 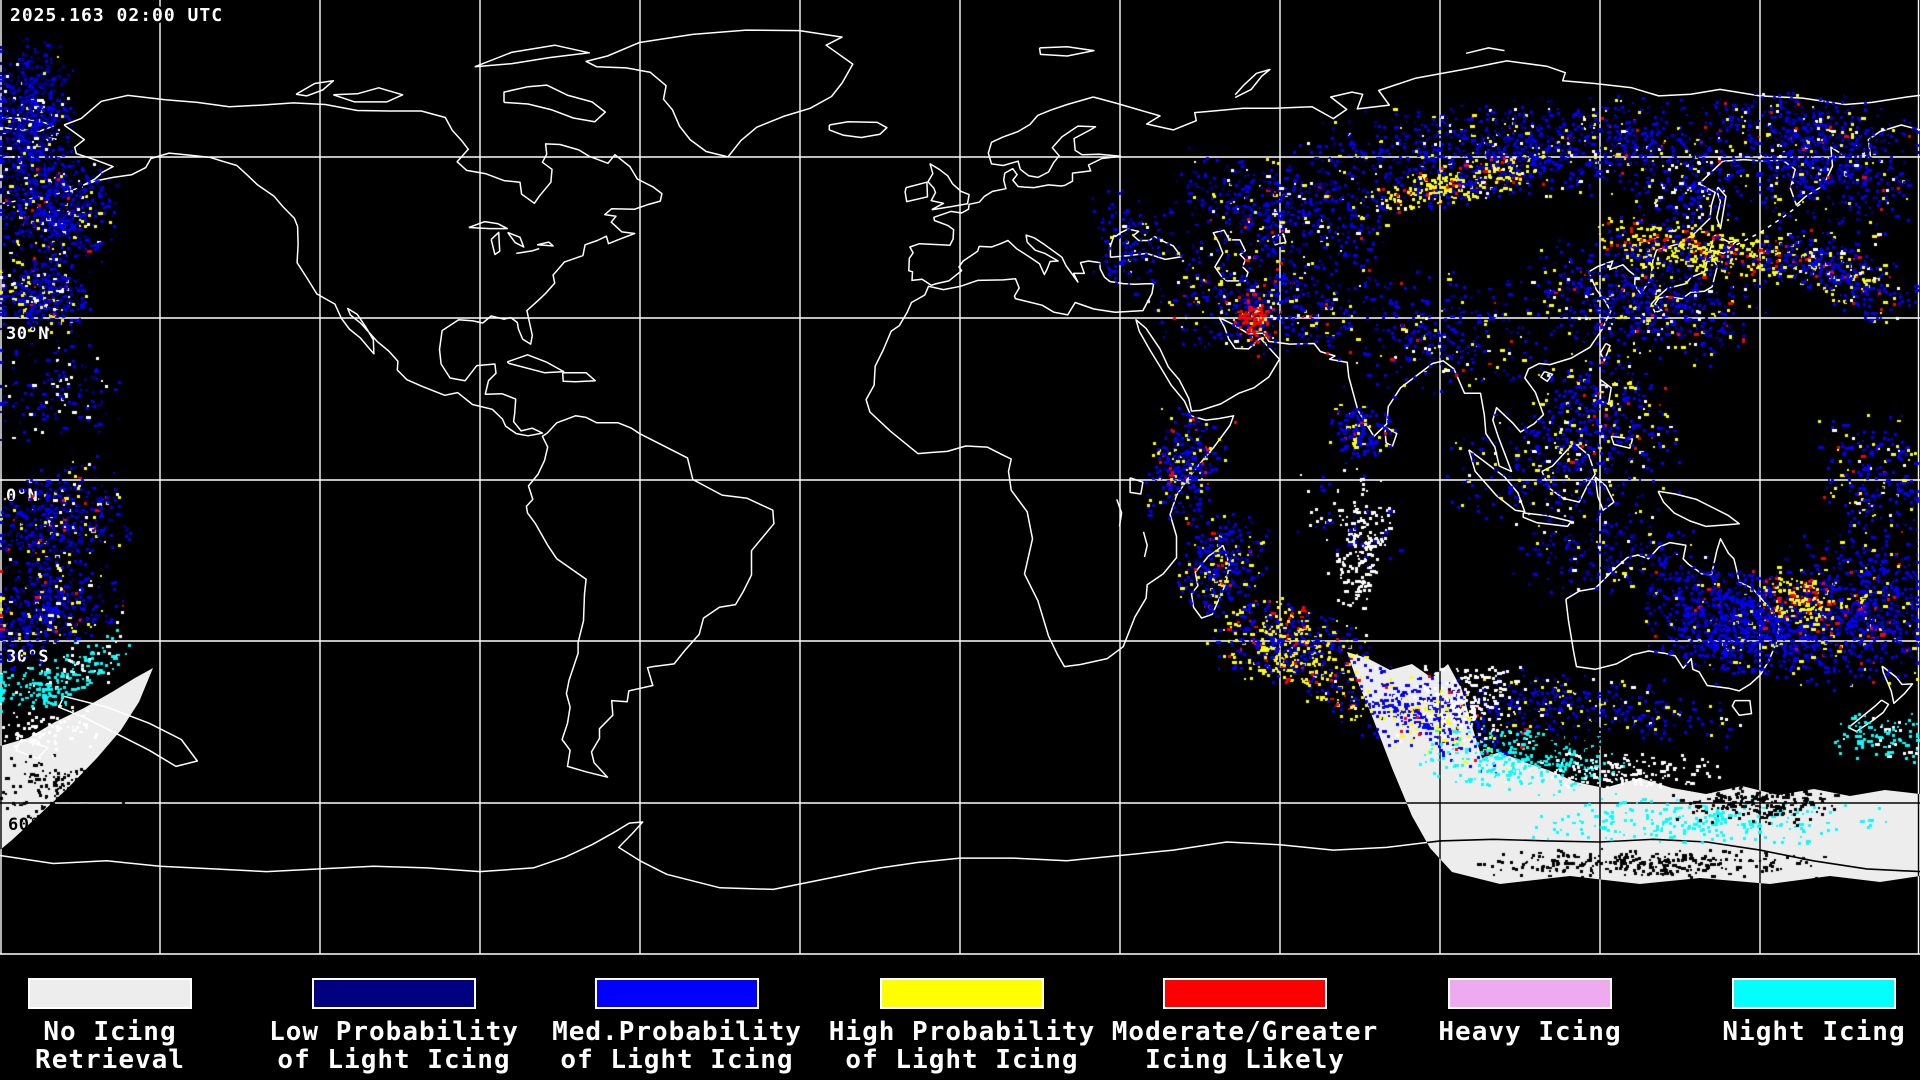 What do you see at coordinates (962, 993) in the screenshot?
I see `legend-swatch-high-probability` at bounding box center [962, 993].